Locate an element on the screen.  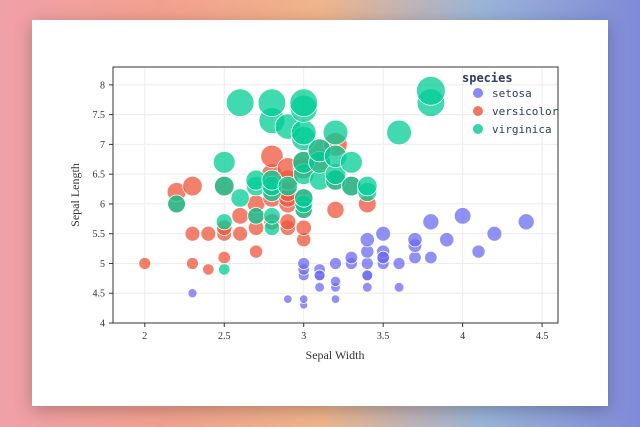
y-axis-label: Sepal Length is located at coordinates (75, 195).